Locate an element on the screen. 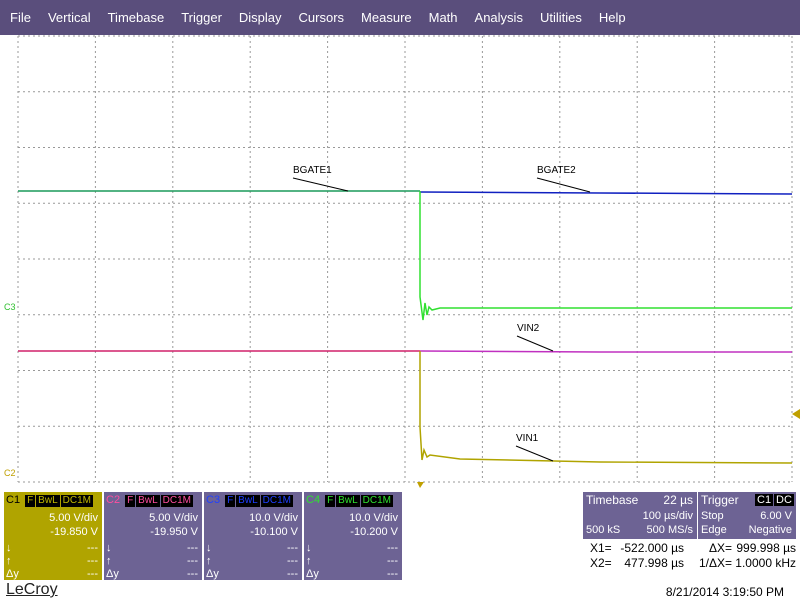  menu-item: File is located at coordinates (20, 17).